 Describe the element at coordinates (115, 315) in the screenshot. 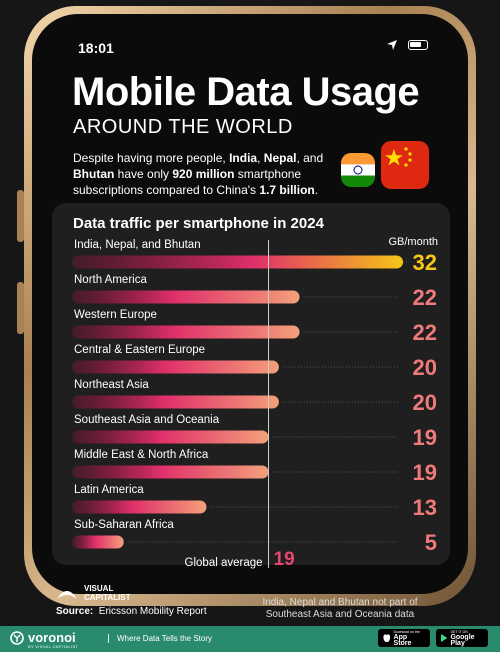

I see `category-label: Western Europe` at that location.